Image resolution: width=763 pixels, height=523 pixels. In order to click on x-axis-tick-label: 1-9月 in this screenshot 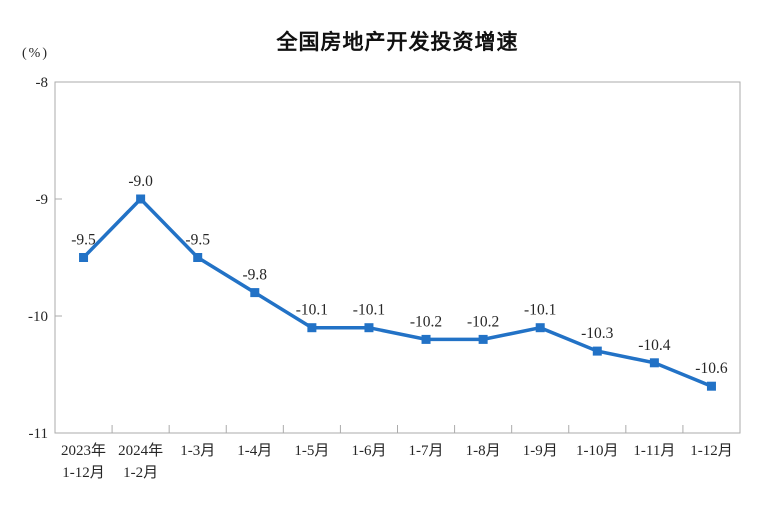, I will do `click(540, 451)`.